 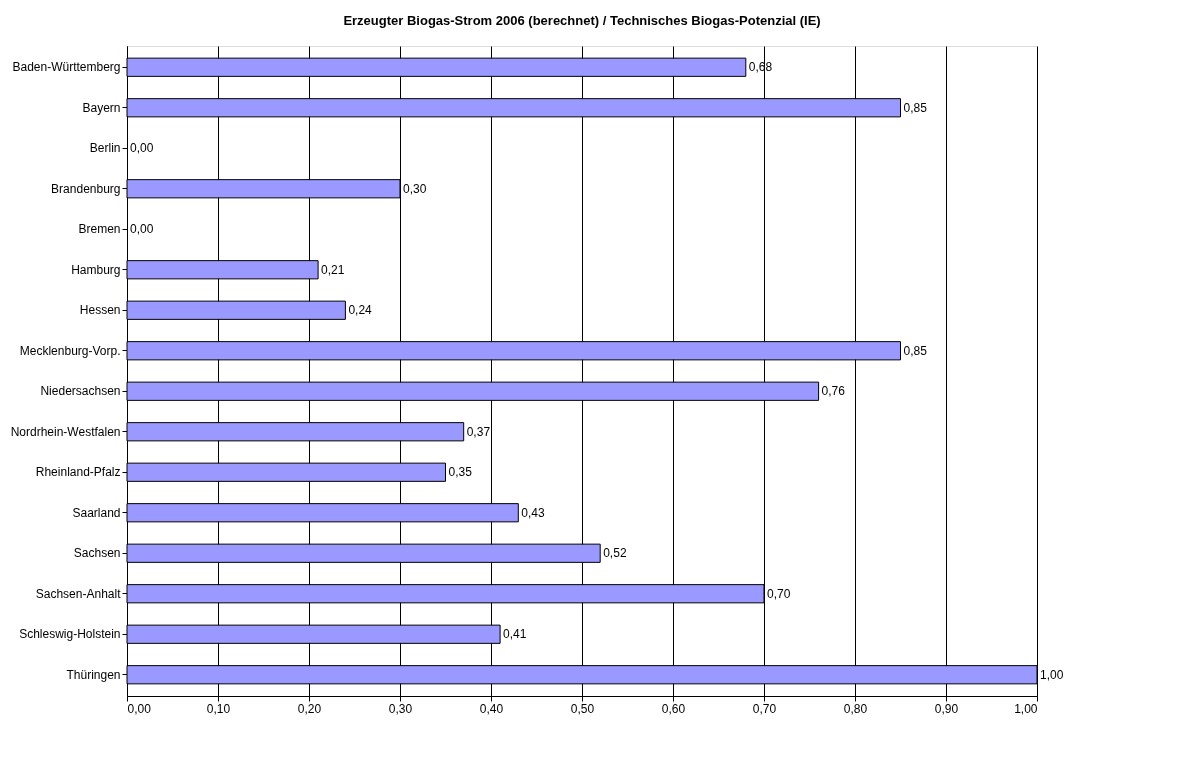 I want to click on y-tick-label: Hamburg, so click(x=96, y=269).